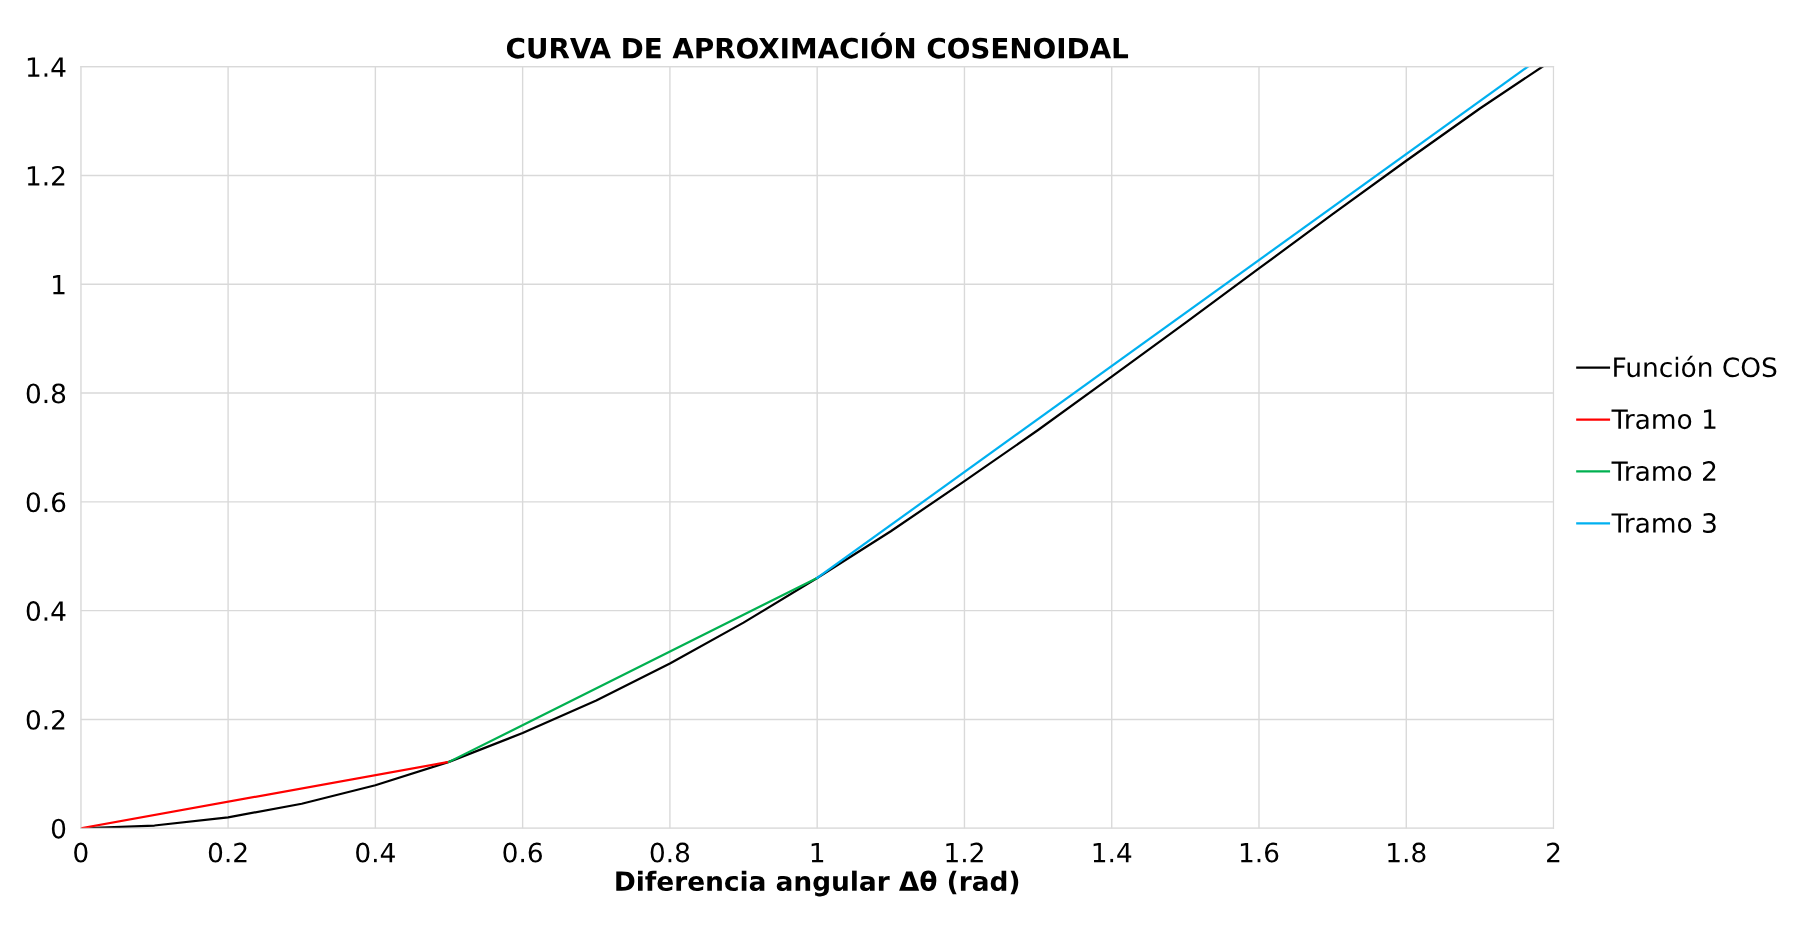  Describe the element at coordinates (46, 393) in the screenshot. I see `y-tick-label: 0.8` at that location.